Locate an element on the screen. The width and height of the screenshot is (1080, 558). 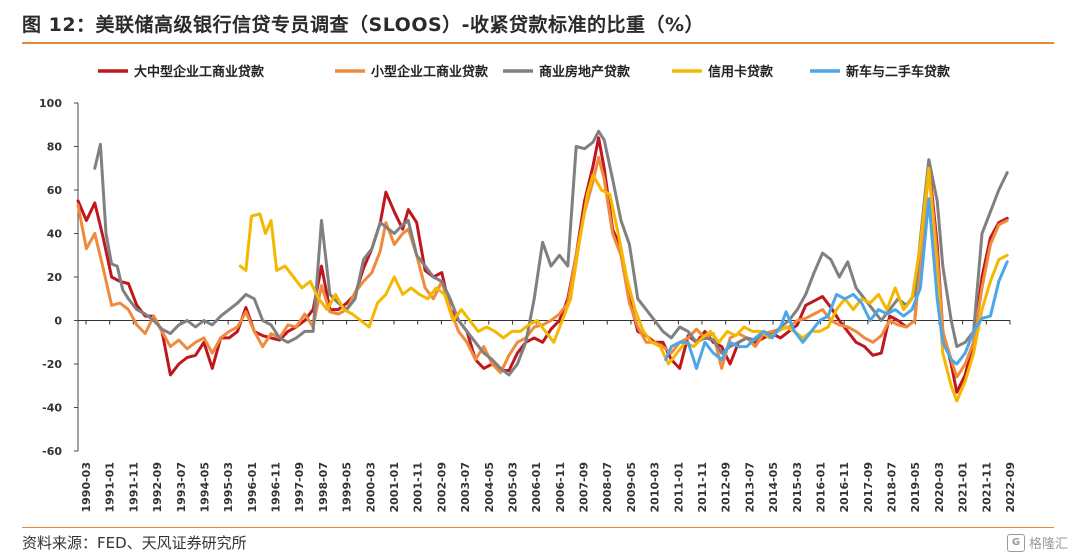
x-tick-label: 2009-05 is located at coordinates (631, 487).